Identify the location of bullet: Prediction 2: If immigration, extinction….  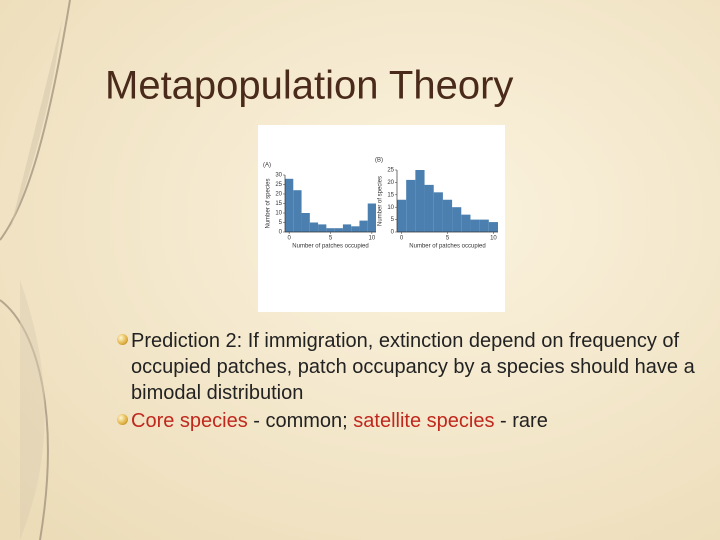
(411, 367).